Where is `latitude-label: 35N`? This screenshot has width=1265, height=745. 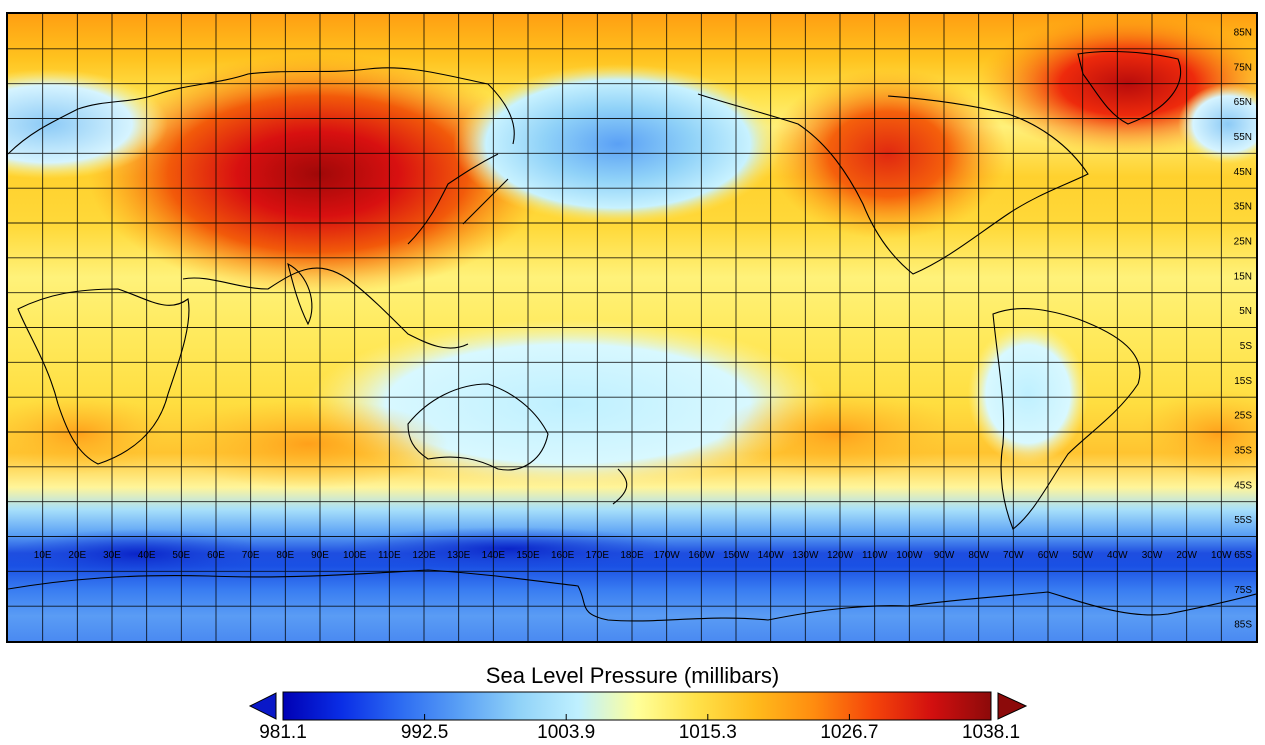
latitude-label: 35N is located at coordinates (1243, 207).